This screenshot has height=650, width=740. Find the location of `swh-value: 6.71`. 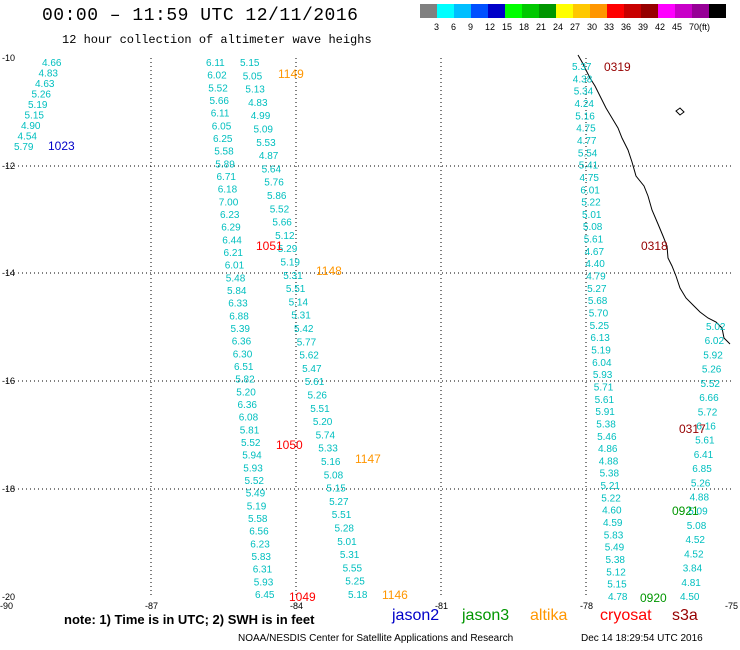

swh-value: 6.71 is located at coordinates (227, 177).